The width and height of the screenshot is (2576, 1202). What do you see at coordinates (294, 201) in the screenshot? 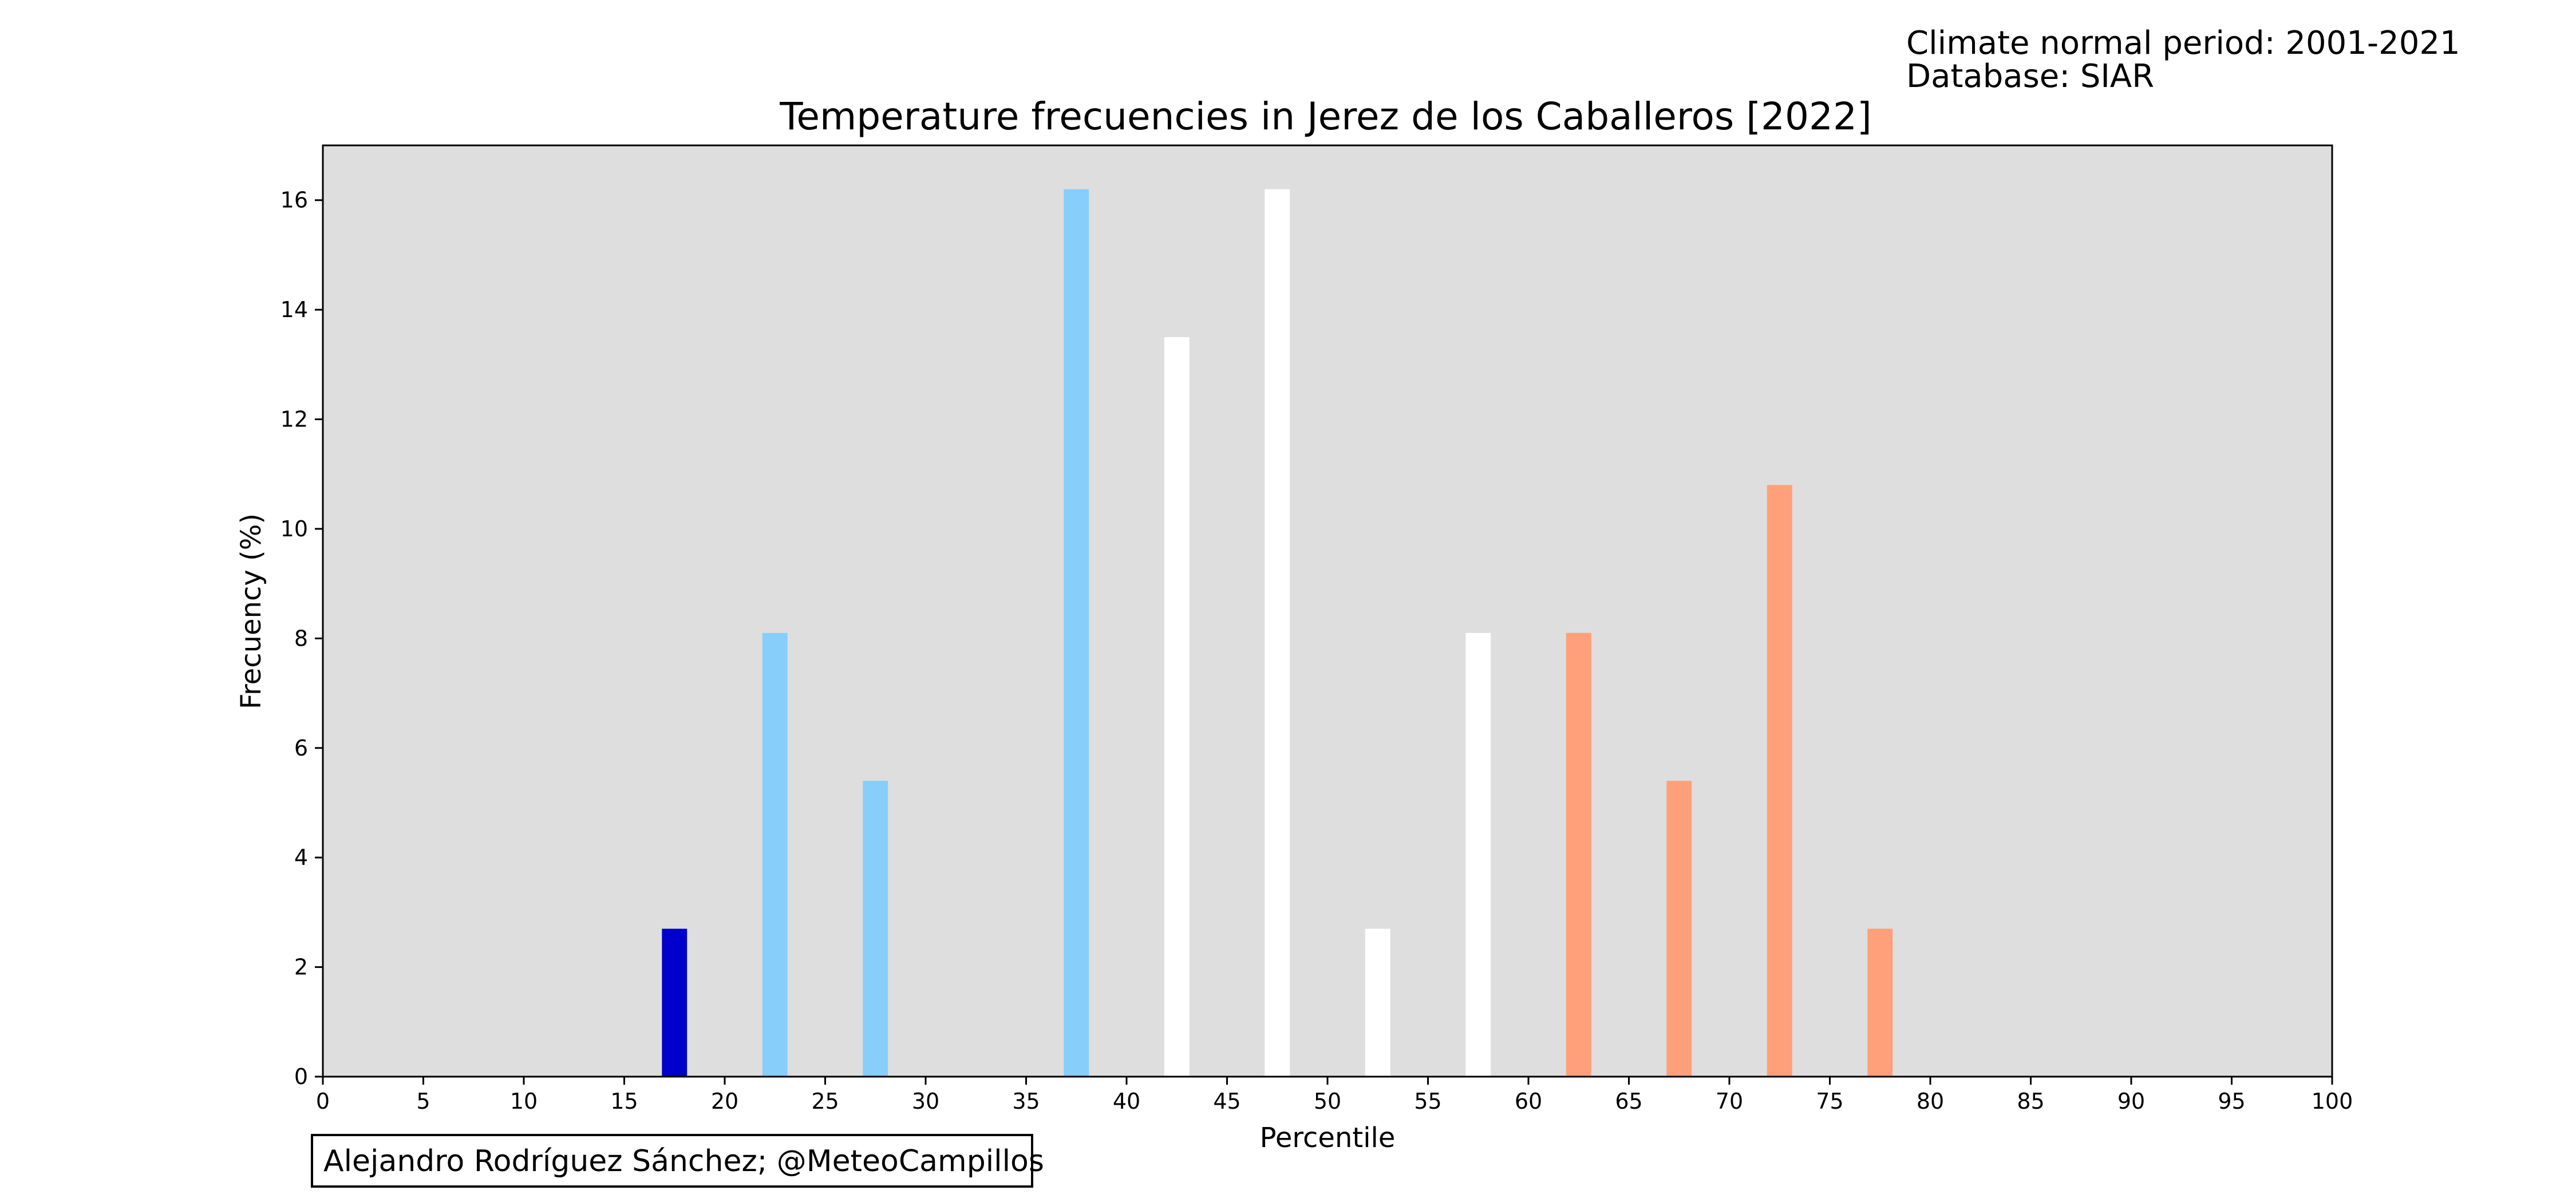
I see `y-tick-label: 16` at bounding box center [294, 201].